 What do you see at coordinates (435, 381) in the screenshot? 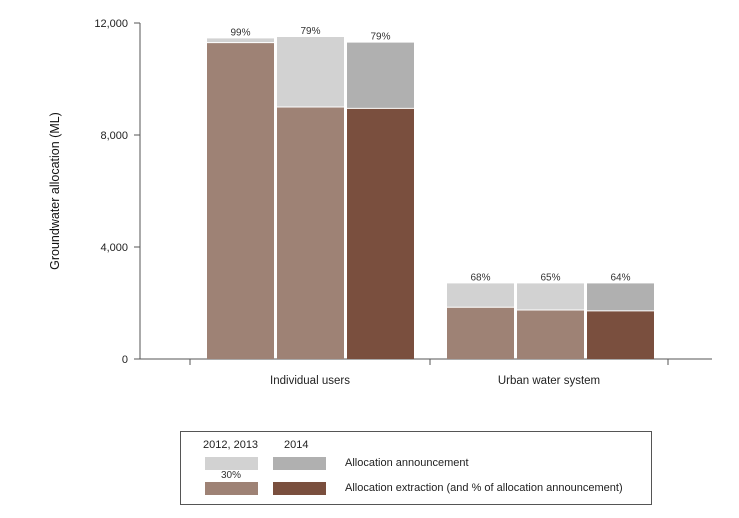
I see `category-labels: Individual users Urban water system` at bounding box center [435, 381].